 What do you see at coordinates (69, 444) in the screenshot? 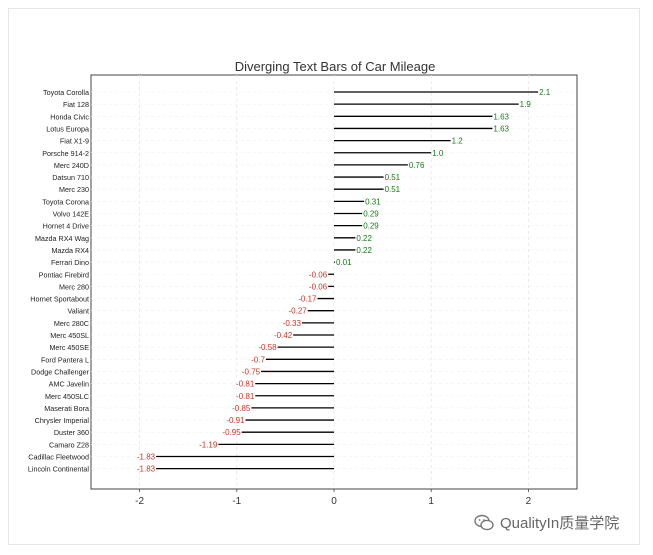
I see `y-tick-label: Camaro Z28` at bounding box center [69, 444].